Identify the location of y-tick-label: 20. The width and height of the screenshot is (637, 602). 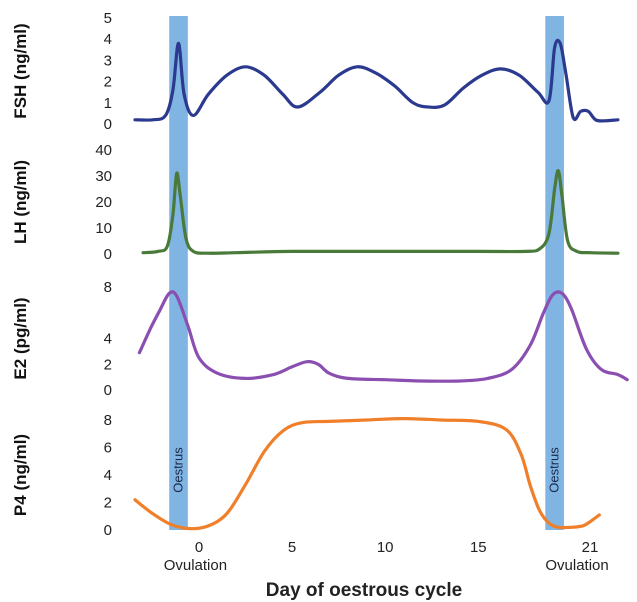
(103, 202).